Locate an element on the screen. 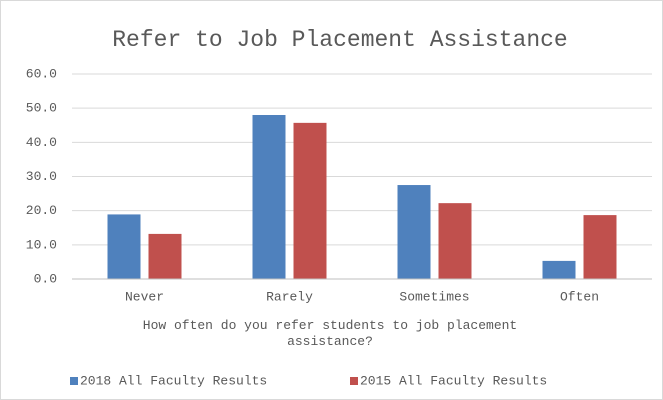 The width and height of the screenshot is (663, 400). y-tick-label: 10.0 is located at coordinates (41, 244).